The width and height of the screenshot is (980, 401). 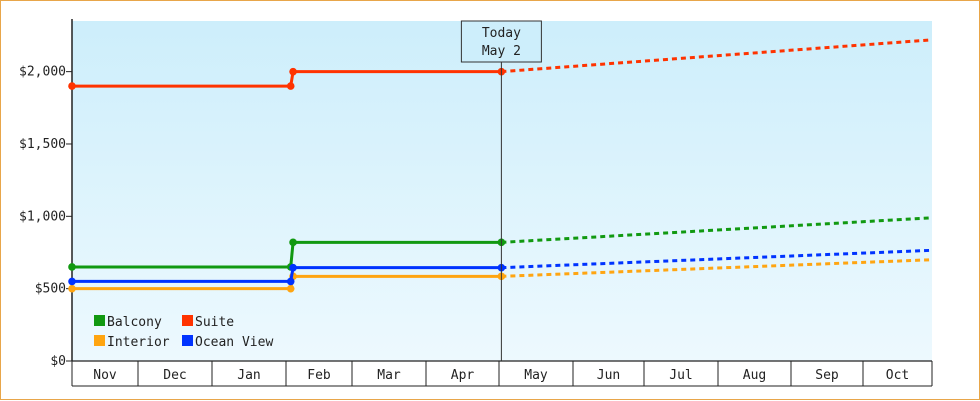 What do you see at coordinates (897, 375) in the screenshot?
I see `x-tick-label: Oct` at bounding box center [897, 375].